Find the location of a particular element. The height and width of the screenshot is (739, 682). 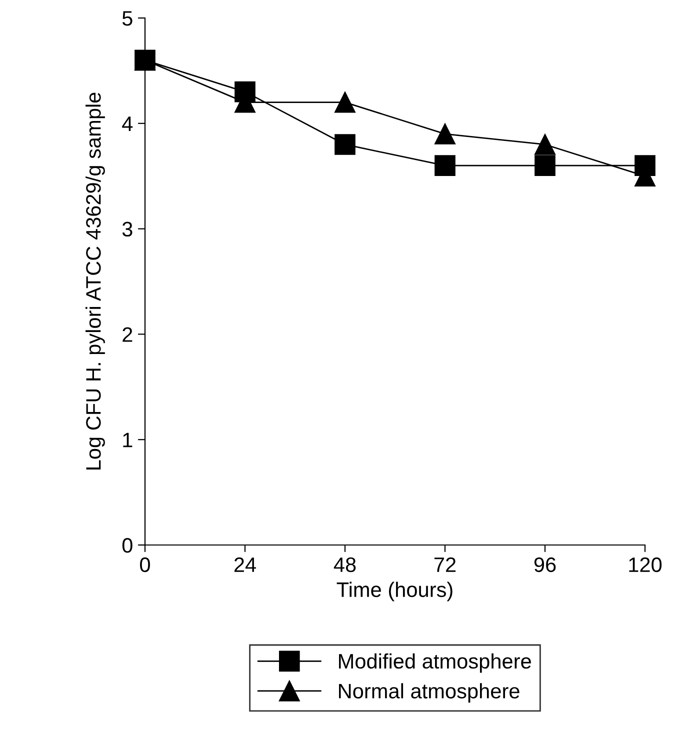

x-tick-label: 0 is located at coordinates (145, 564).